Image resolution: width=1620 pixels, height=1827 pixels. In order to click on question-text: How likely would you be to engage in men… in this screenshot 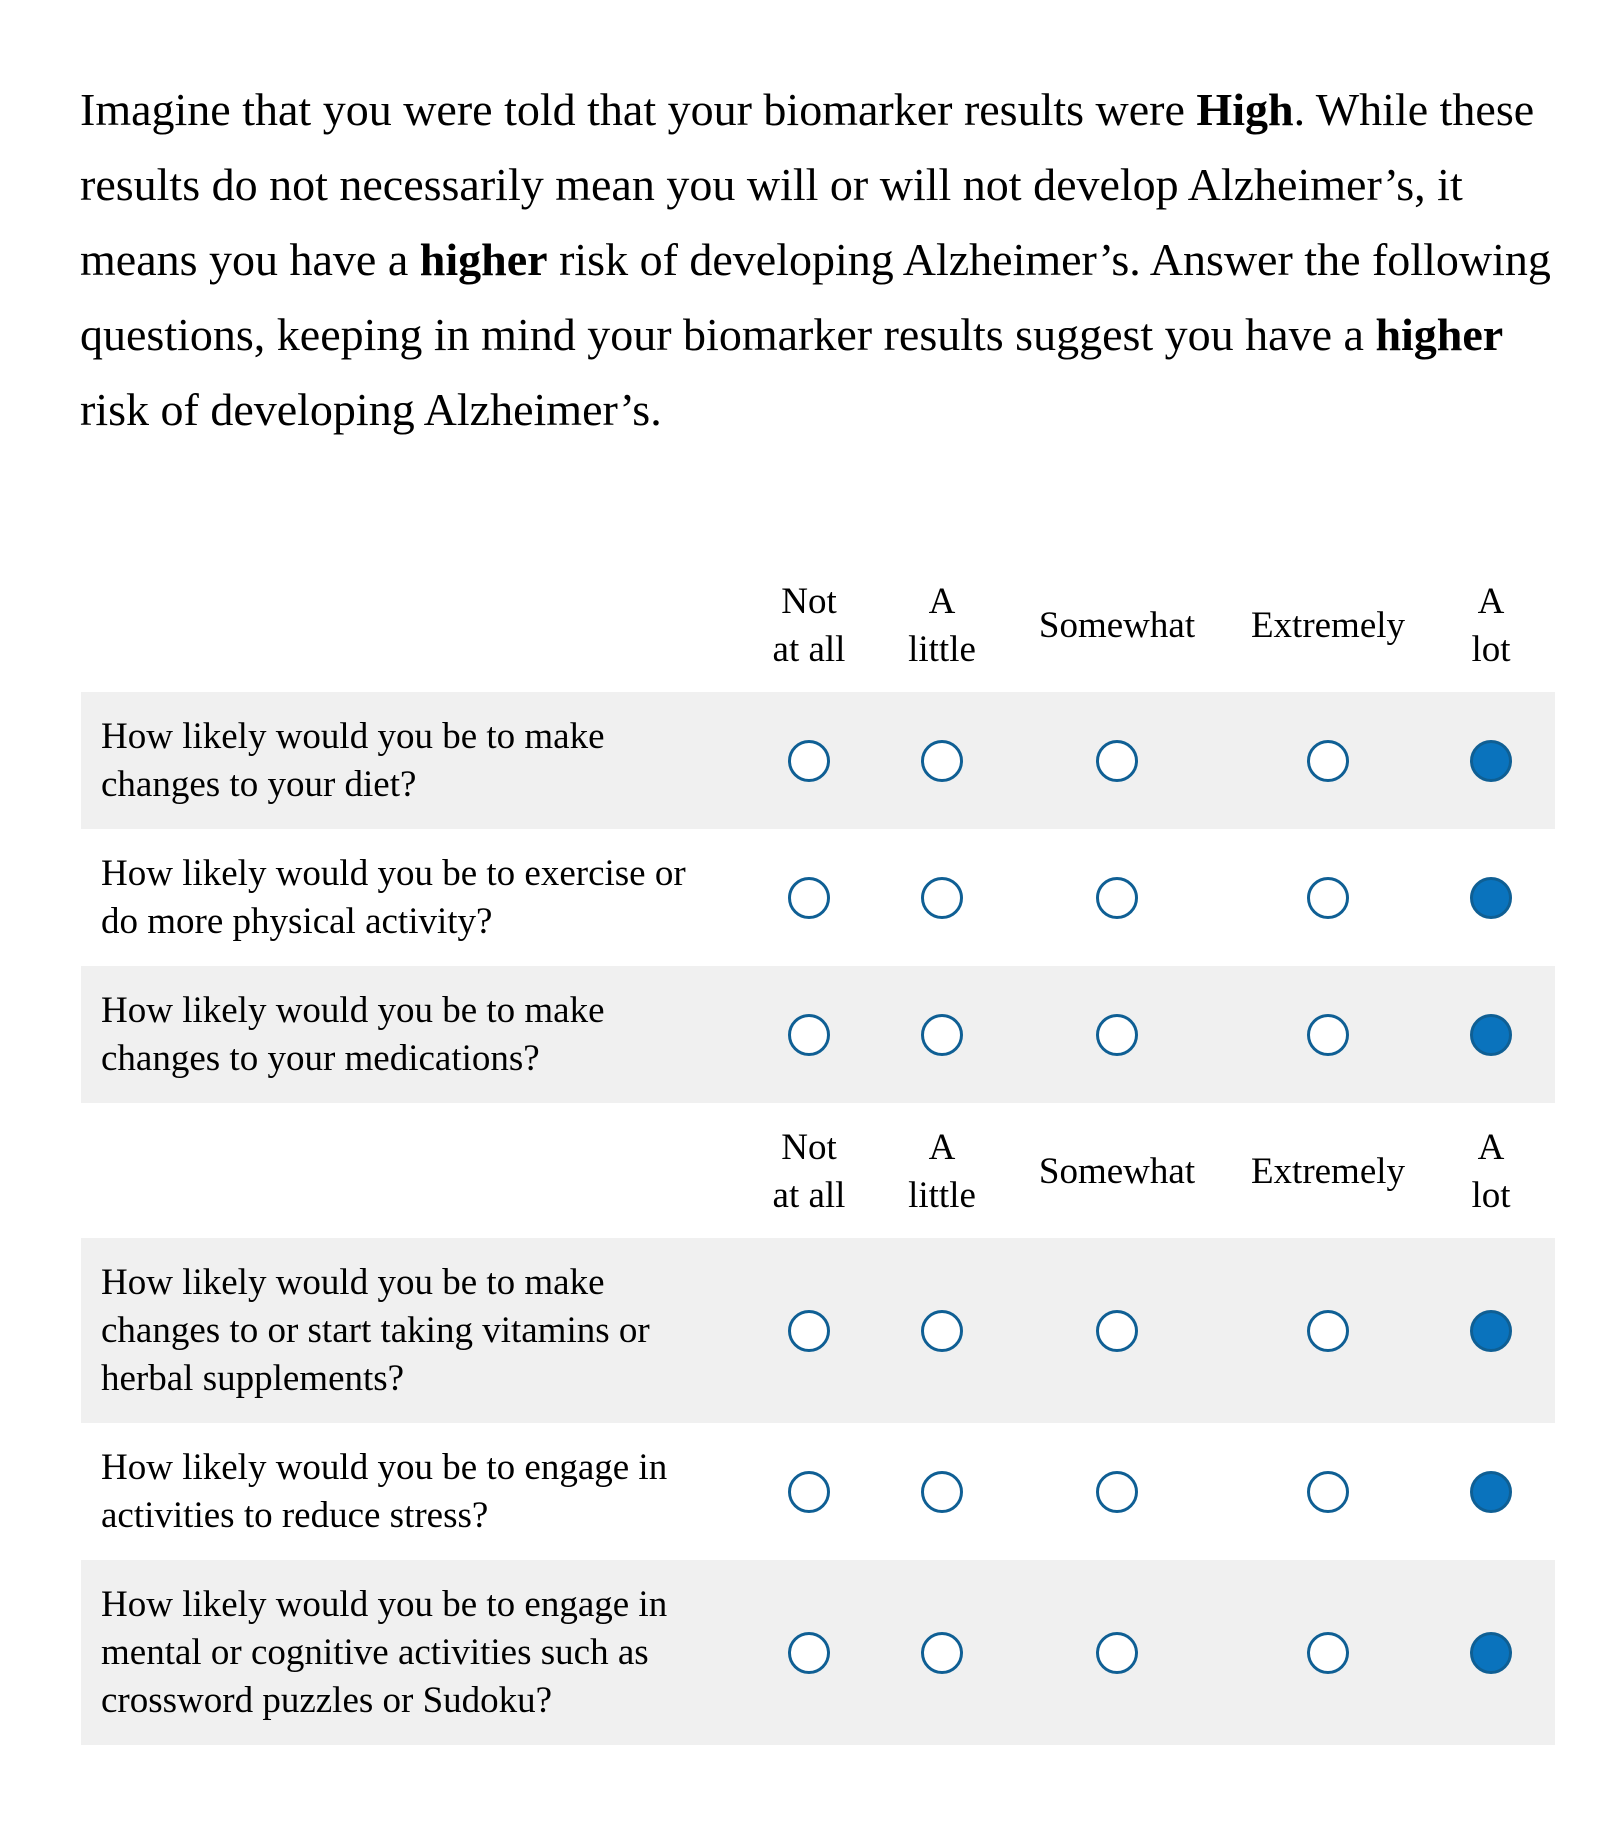, I will do `click(384, 1652)`.